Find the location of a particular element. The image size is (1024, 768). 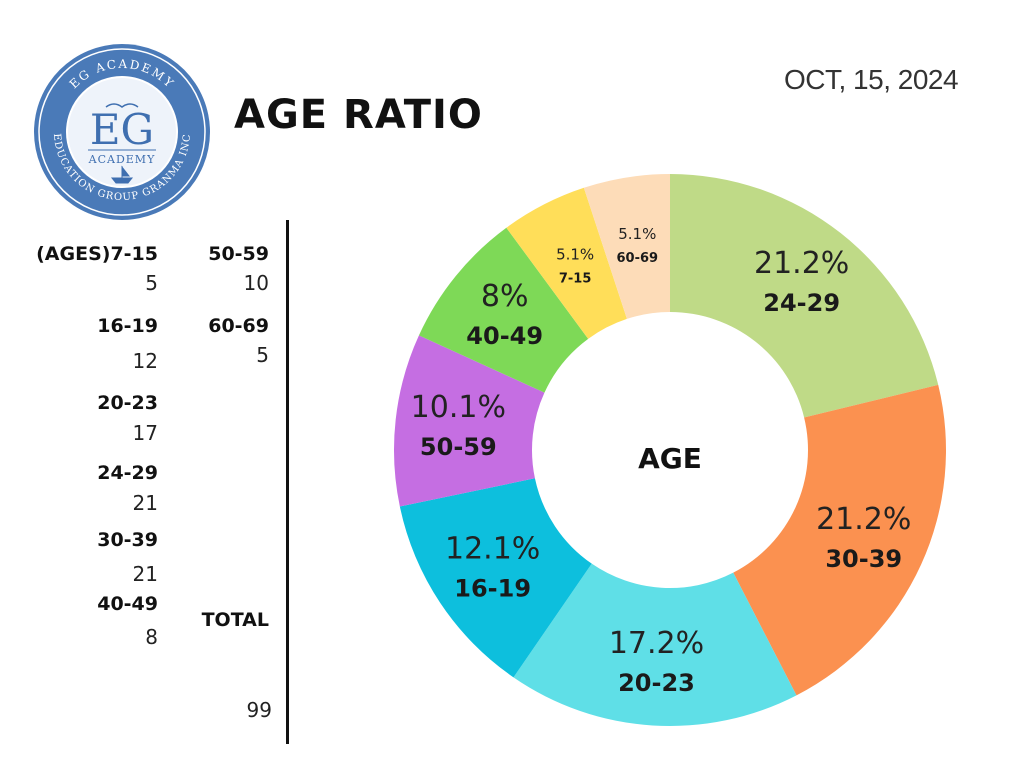

row-label: 50-59 is located at coordinates (238, 254).